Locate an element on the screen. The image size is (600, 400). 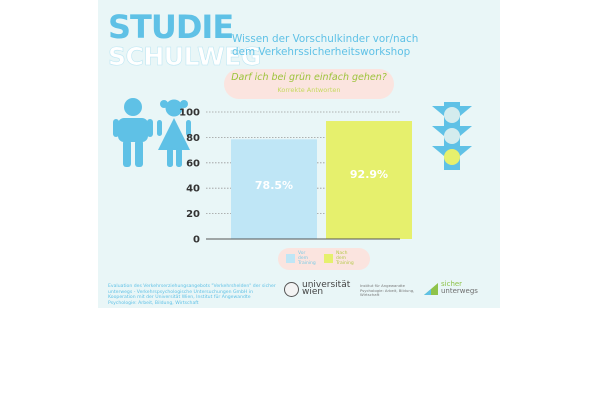
sicher-unterwegs-logo-icon is located at coordinates (431, 289).